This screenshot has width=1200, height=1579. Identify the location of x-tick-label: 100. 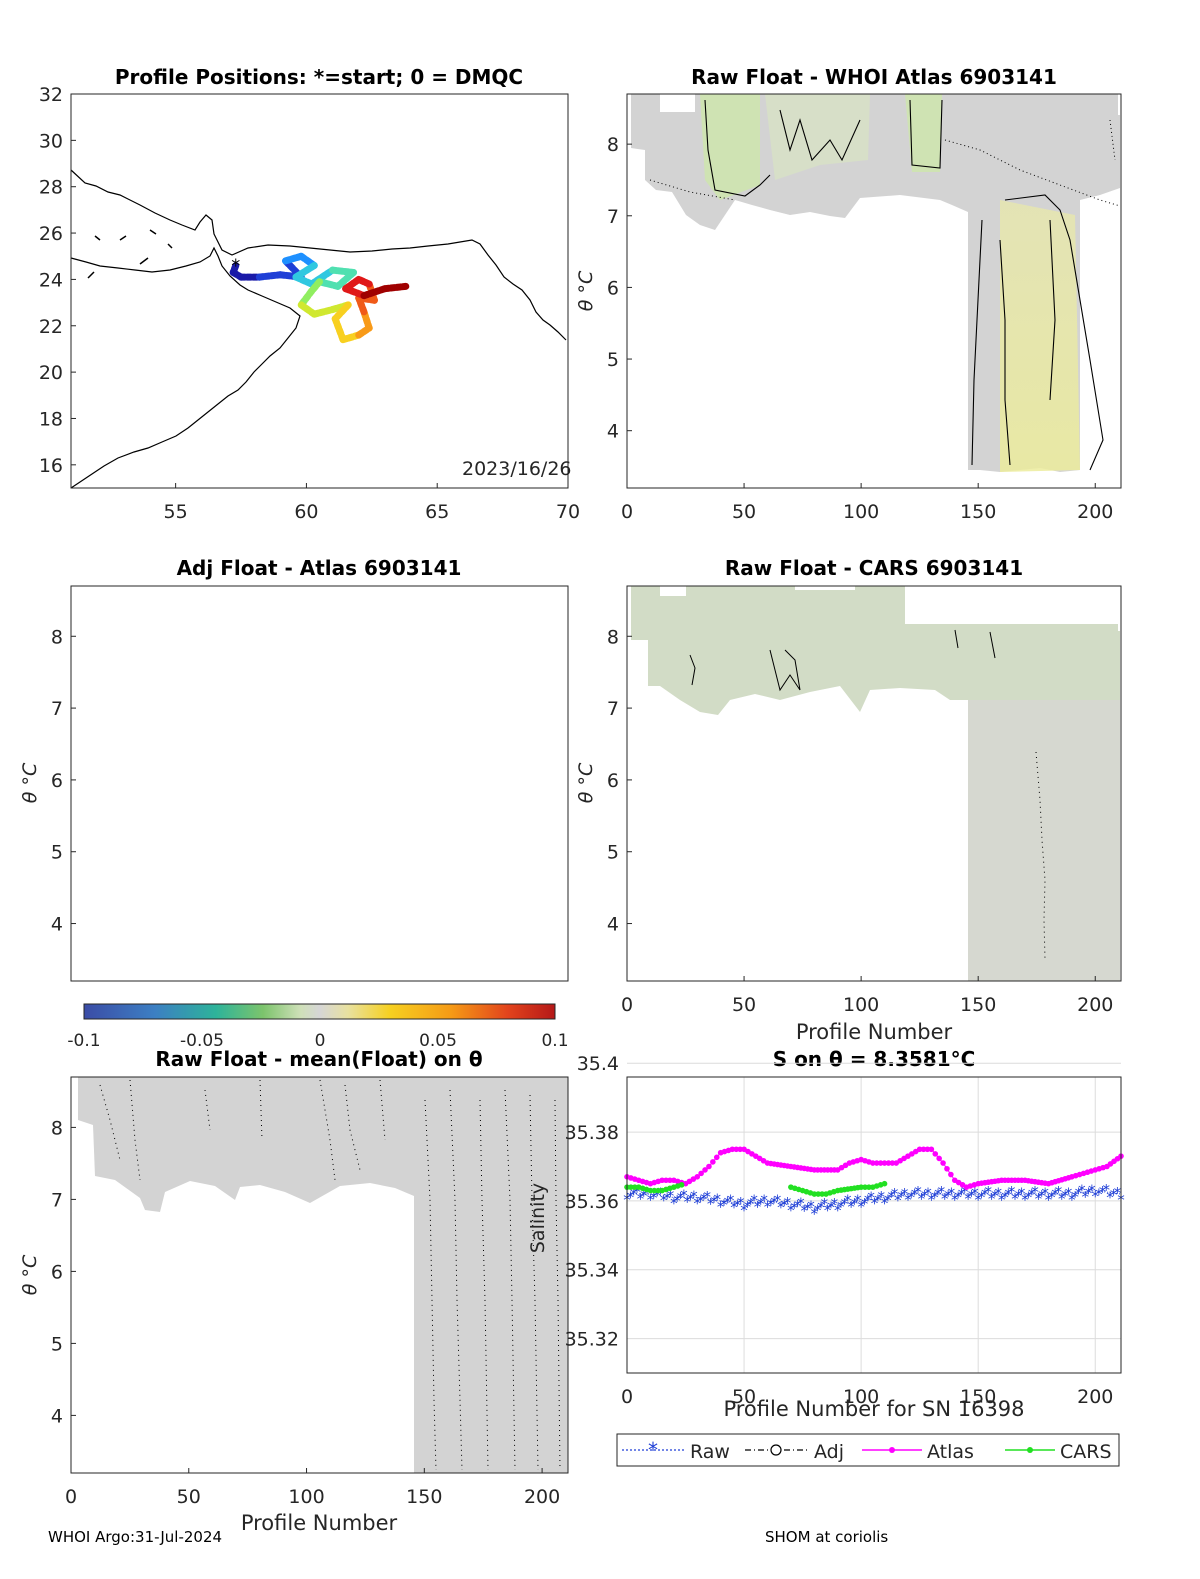
(861, 1005).